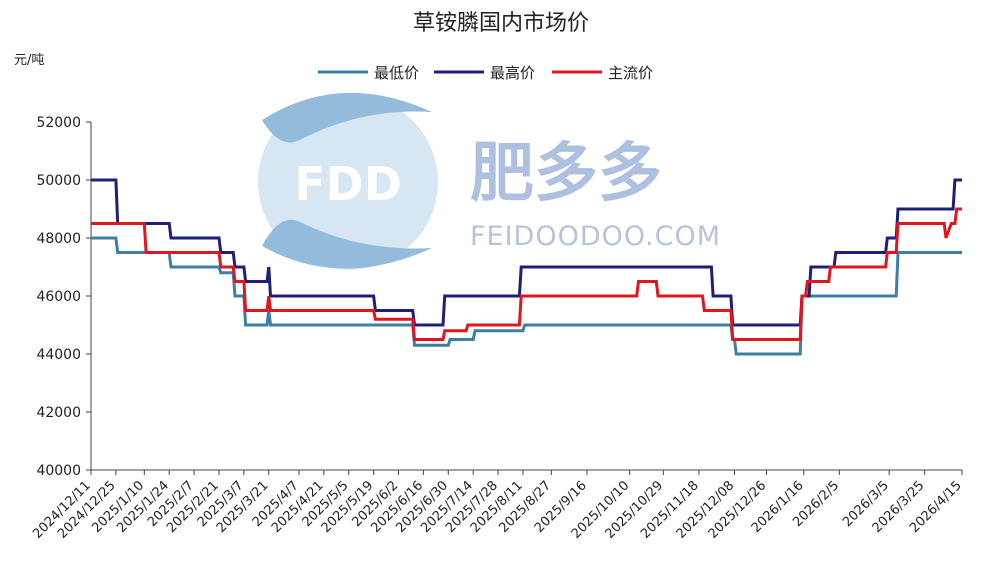 This screenshot has width=1002, height=584. I want to click on y-tick-label: 46000, so click(58, 297).